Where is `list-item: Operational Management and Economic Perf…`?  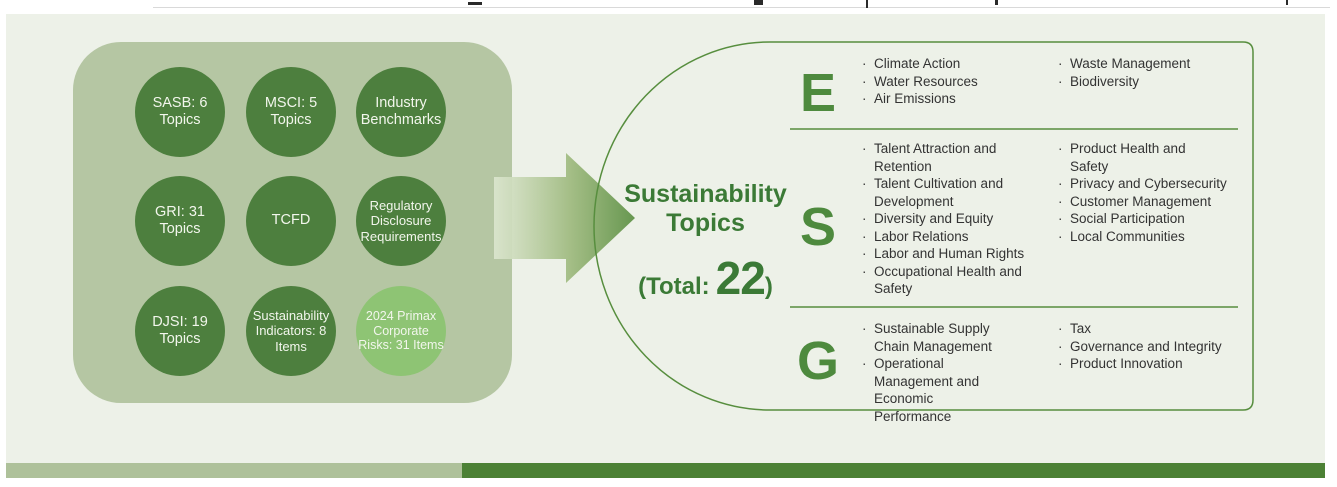 list-item: Operational Management and Economic Perf… is located at coordinates (937, 390).